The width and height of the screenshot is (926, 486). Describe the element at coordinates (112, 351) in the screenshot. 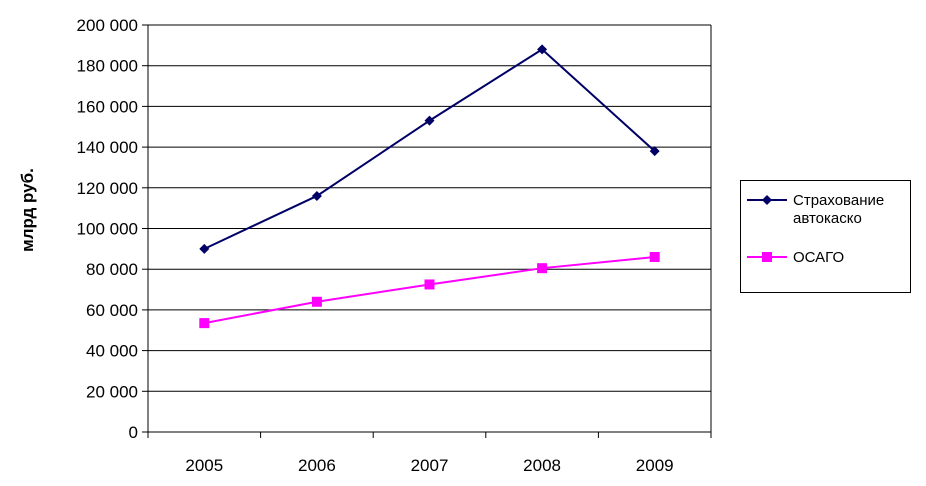

I see `y-tick-label: 40 000` at that location.